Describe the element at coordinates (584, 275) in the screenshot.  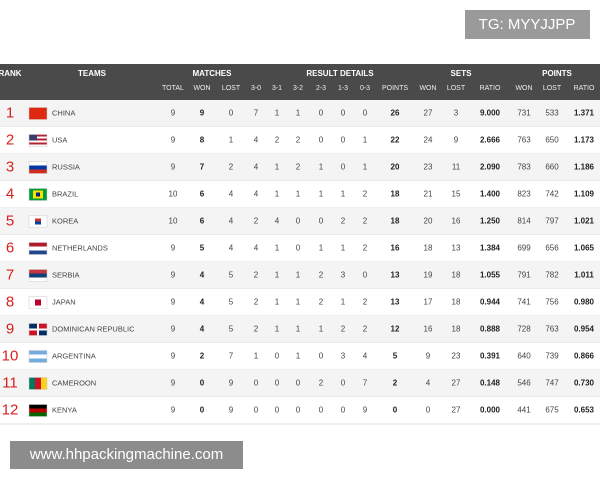
I see `cell: 1.011` at that location.